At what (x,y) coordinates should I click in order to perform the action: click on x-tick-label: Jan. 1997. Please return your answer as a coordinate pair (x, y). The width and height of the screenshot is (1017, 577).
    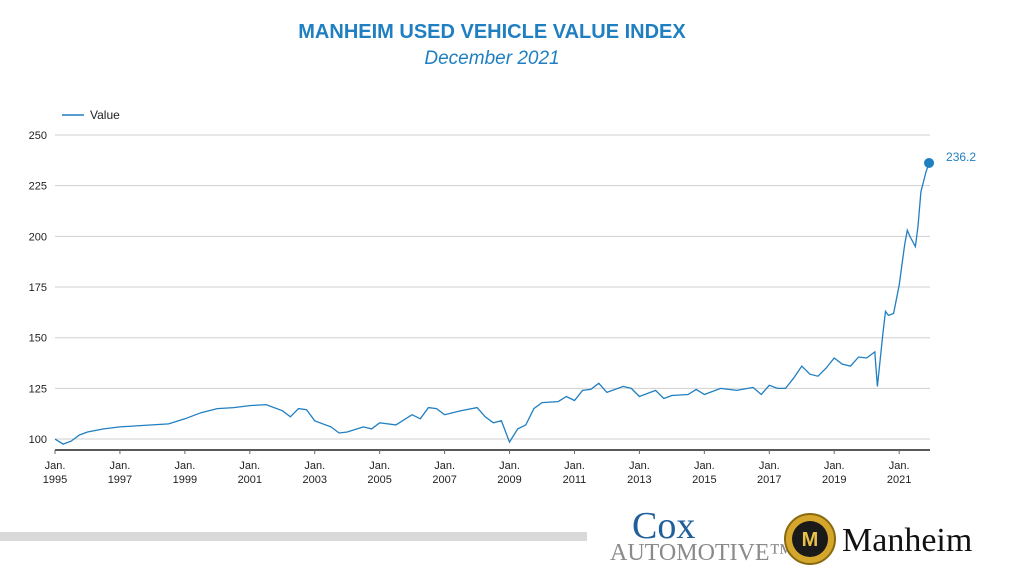
    Looking at the image, I should click on (120, 473).